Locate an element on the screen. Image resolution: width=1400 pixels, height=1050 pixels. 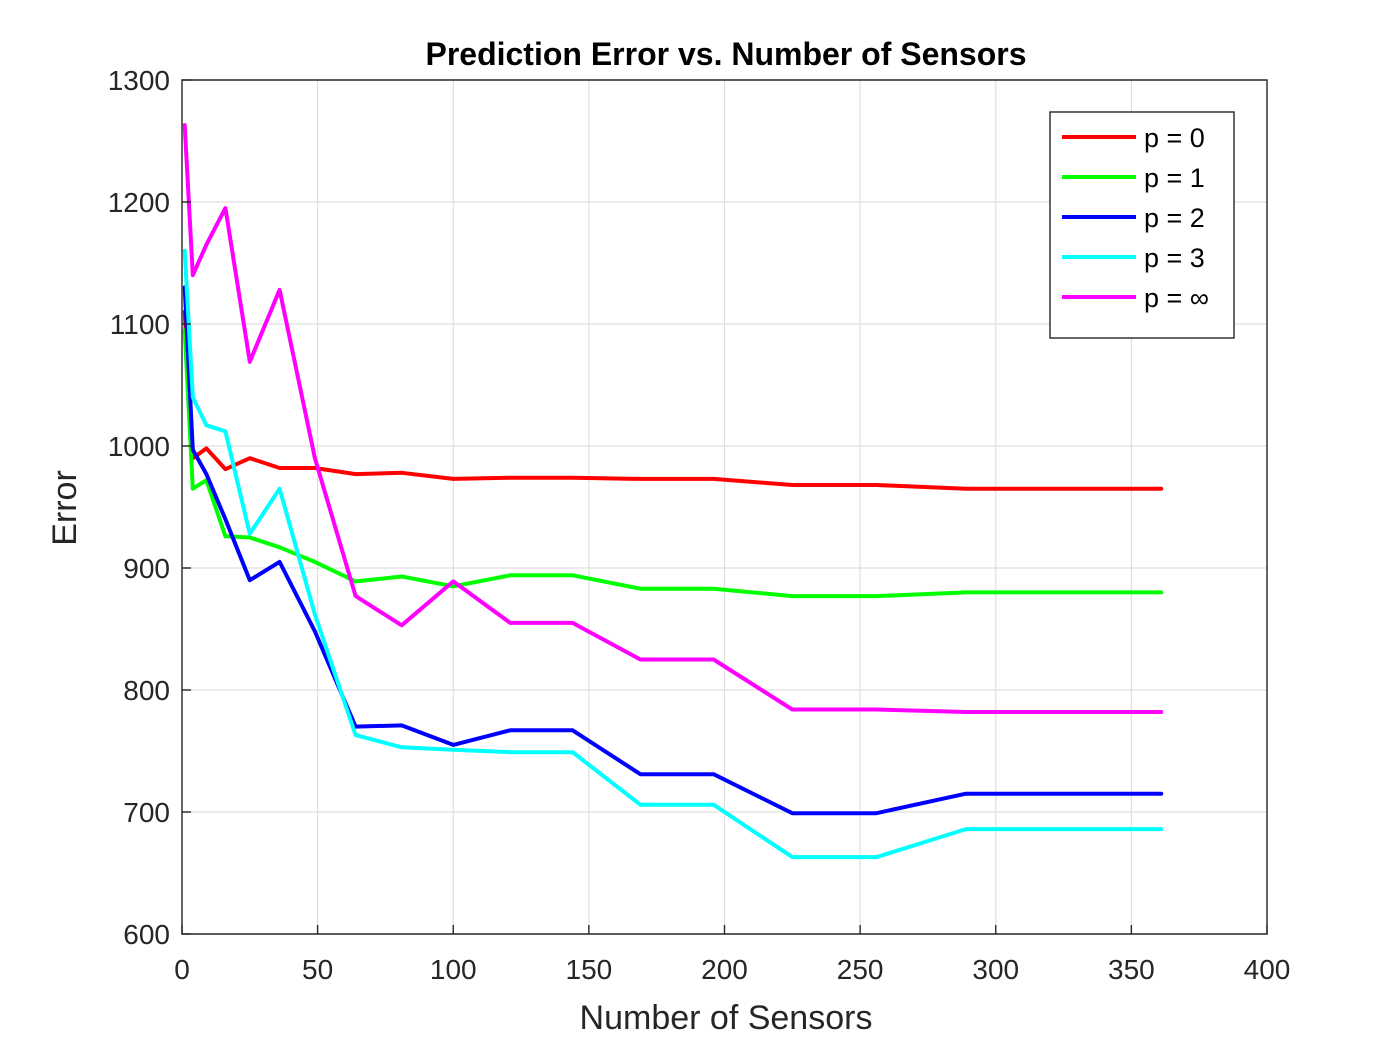
y-tick-label: 600 is located at coordinates (146, 934).